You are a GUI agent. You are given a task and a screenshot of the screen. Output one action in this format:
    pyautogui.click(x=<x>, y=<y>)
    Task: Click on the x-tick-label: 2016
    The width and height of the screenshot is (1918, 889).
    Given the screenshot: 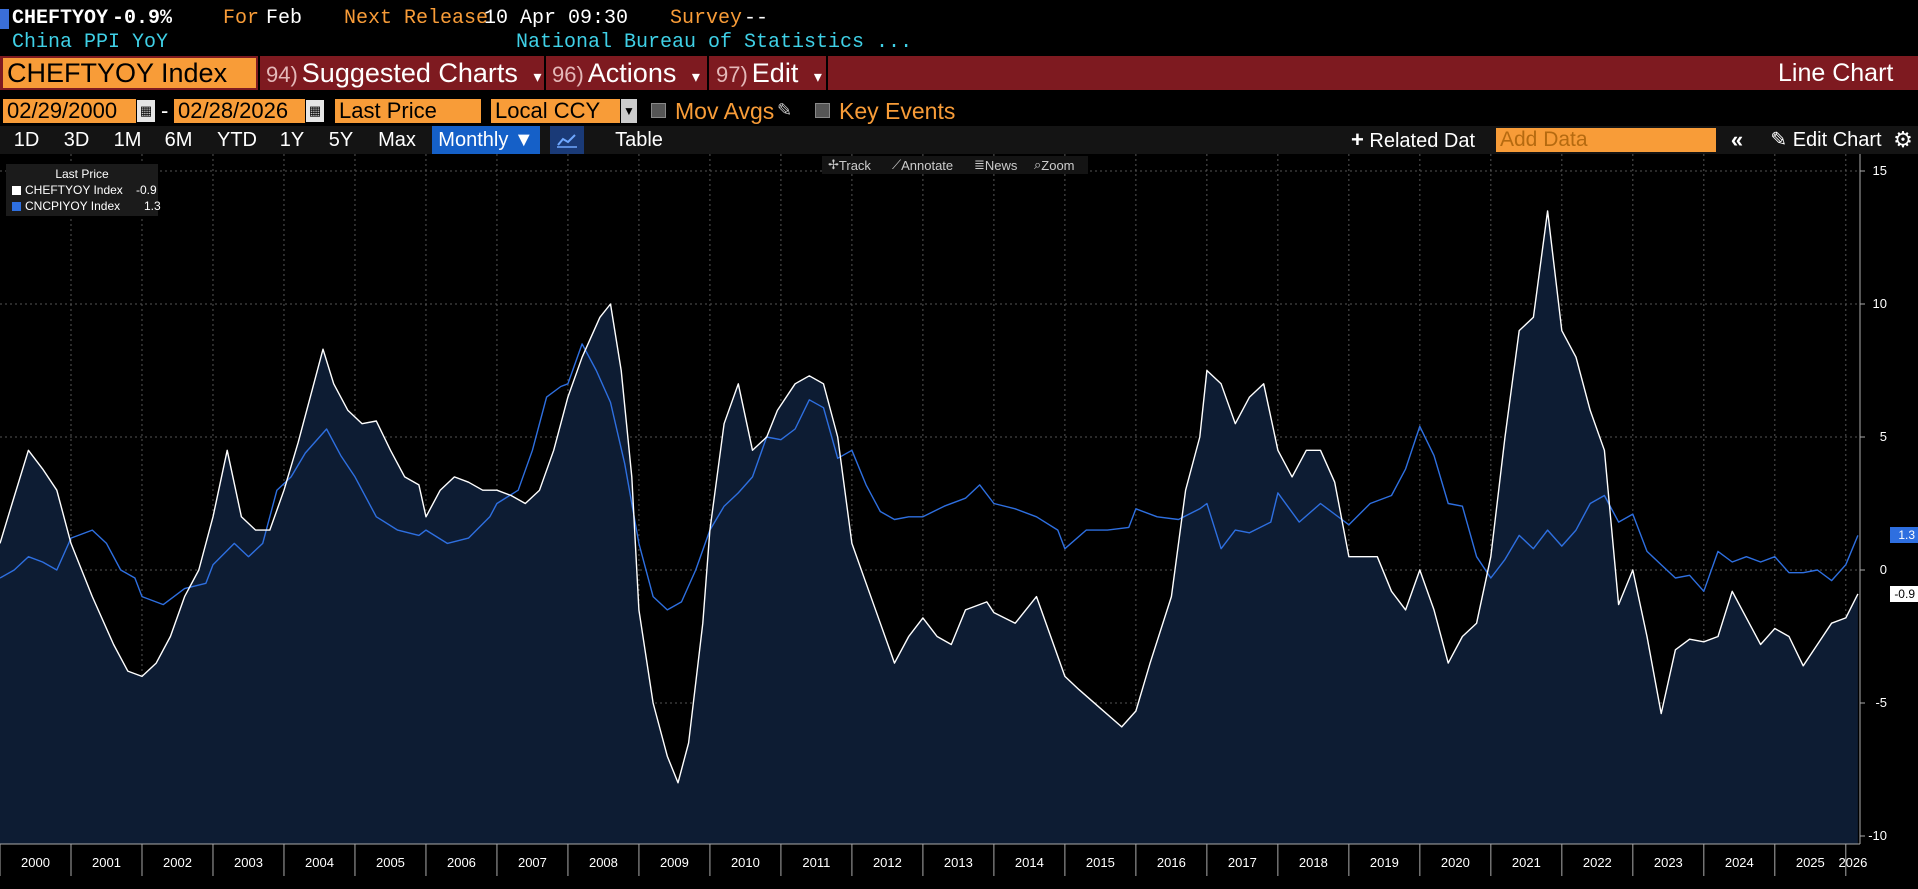 What is the action you would take?
    pyautogui.click(x=1171, y=862)
    